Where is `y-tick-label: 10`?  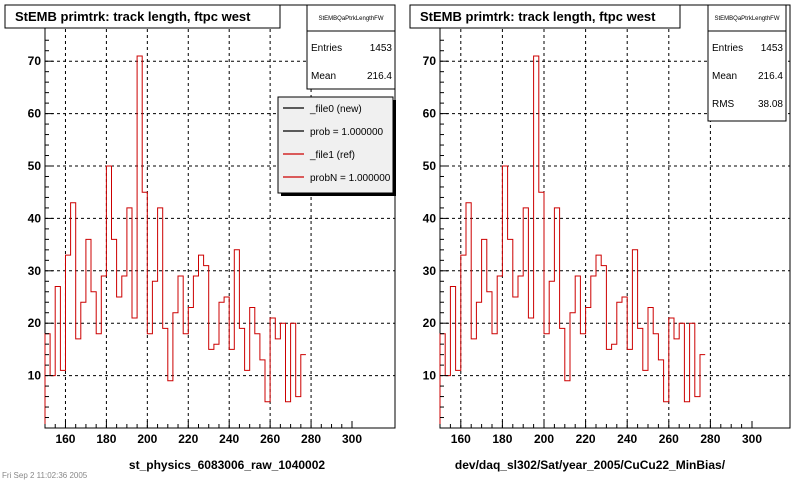
y-tick-label: 10 is located at coordinates (35, 376).